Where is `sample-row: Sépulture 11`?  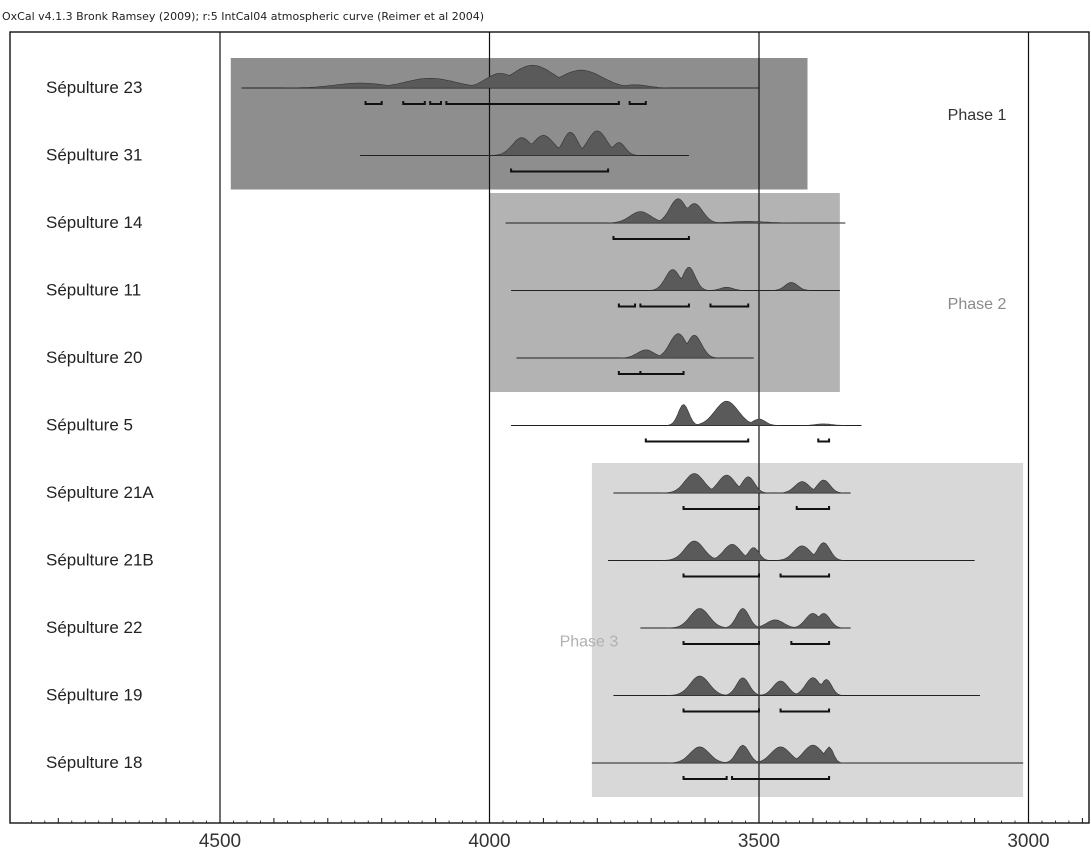 sample-row: Sépulture 11 is located at coordinates (443, 287).